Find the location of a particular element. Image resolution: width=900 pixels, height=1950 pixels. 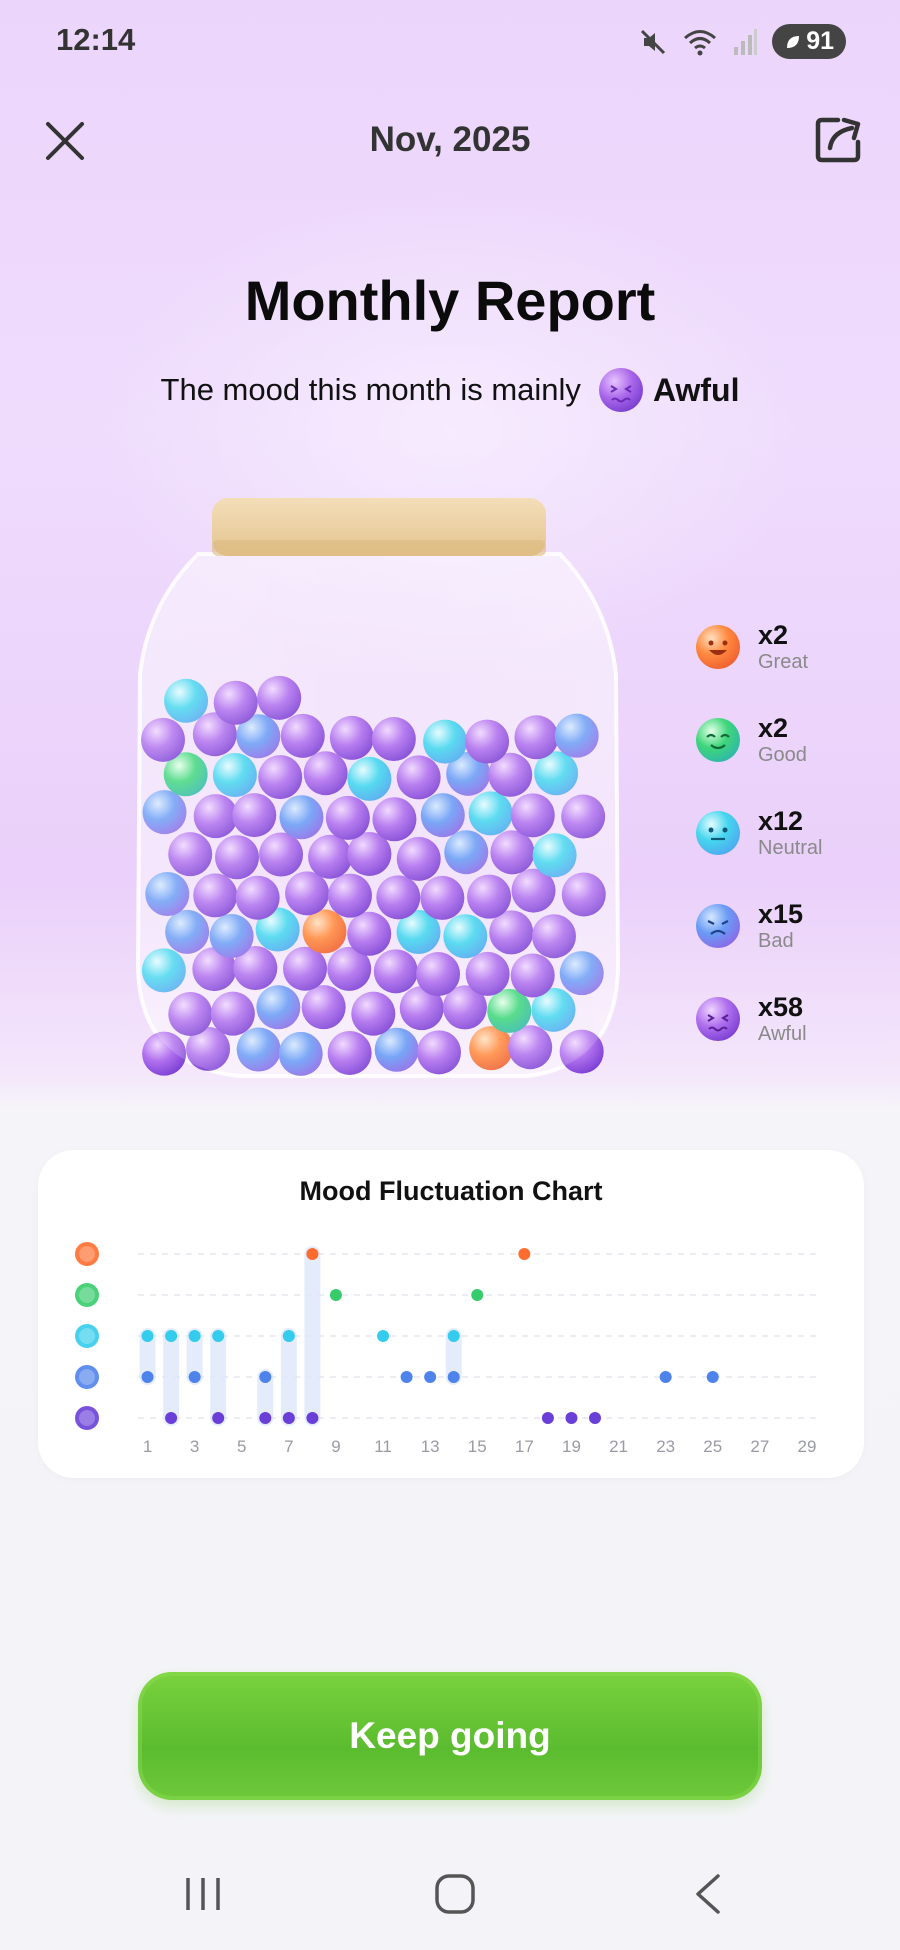

keep-going-button: Keep going is located at coordinates (450, 1736).